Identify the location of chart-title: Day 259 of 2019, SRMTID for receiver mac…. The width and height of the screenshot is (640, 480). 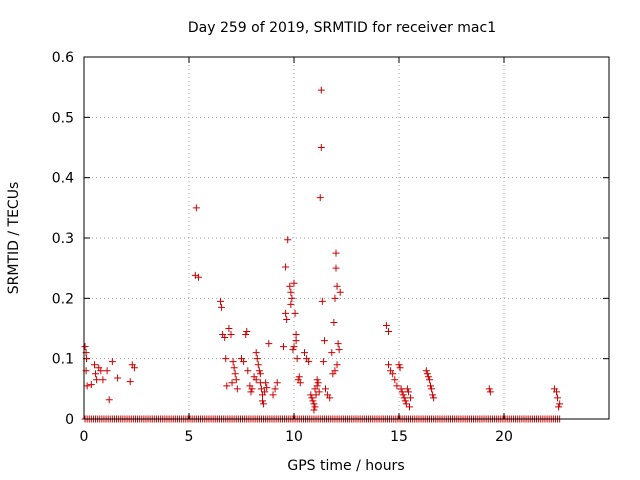
(342, 28).